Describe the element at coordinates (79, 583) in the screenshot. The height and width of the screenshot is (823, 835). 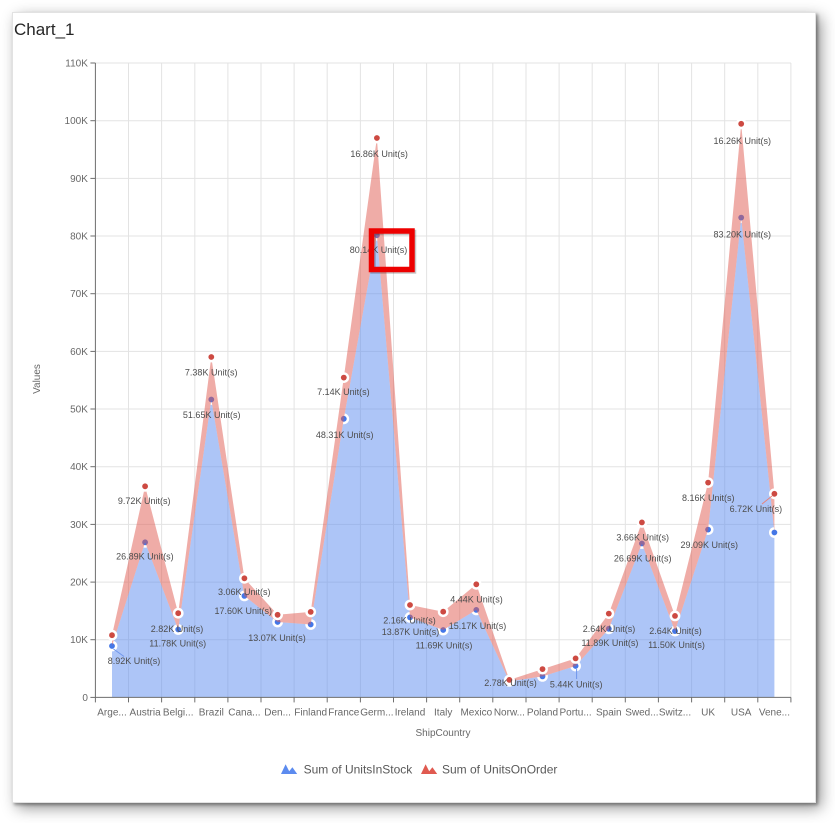
I see `svg-text: 20K` at that location.